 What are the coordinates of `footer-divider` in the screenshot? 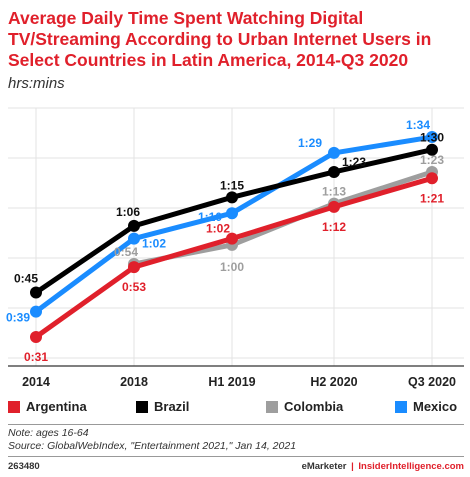 It's located at (236, 424).